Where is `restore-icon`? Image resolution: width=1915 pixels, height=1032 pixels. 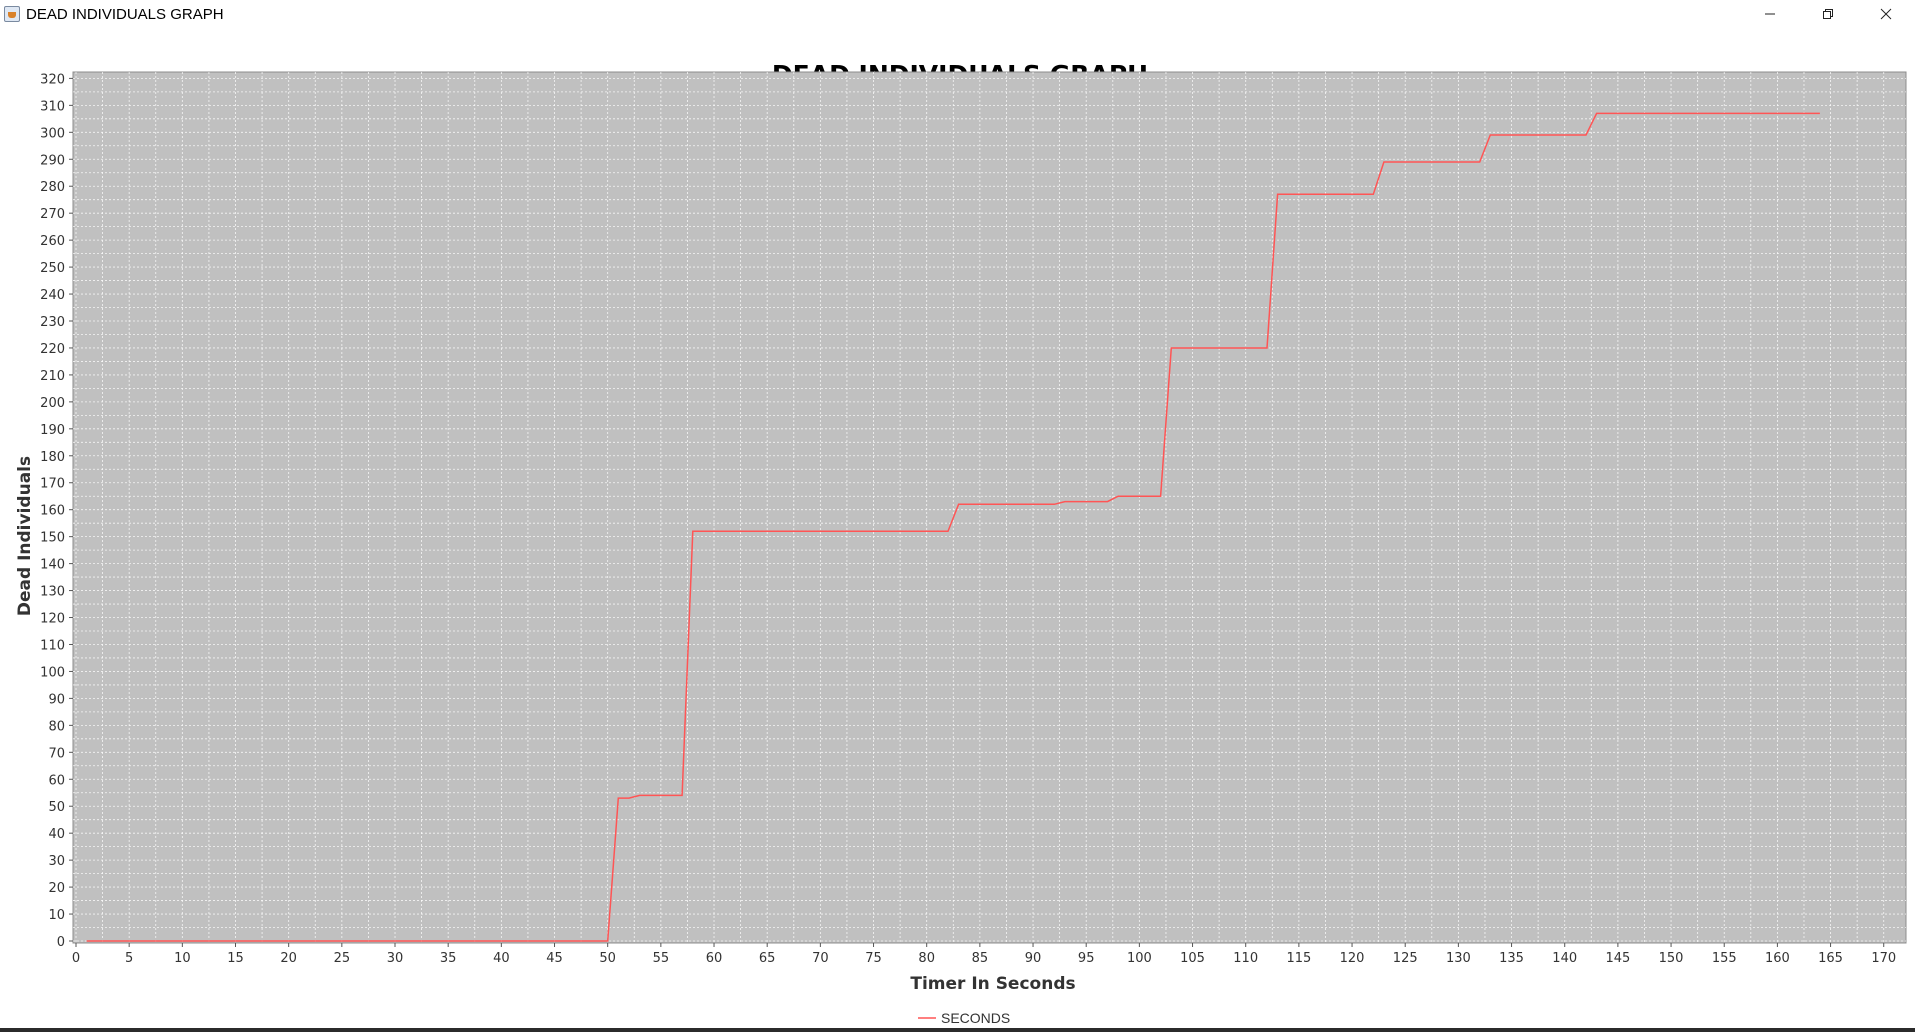
restore-icon is located at coordinates (1828, 14).